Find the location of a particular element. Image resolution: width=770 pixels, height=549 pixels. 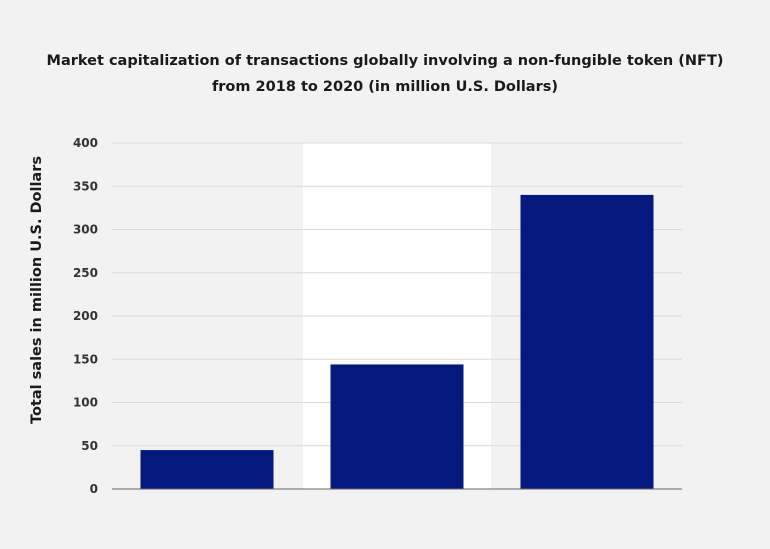

y-tick-label: 200 is located at coordinates (85, 316).